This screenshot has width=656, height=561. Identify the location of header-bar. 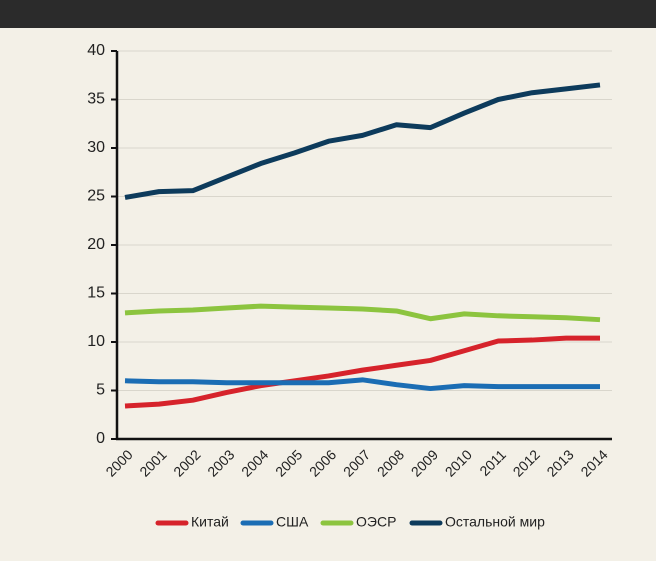
(328, 14).